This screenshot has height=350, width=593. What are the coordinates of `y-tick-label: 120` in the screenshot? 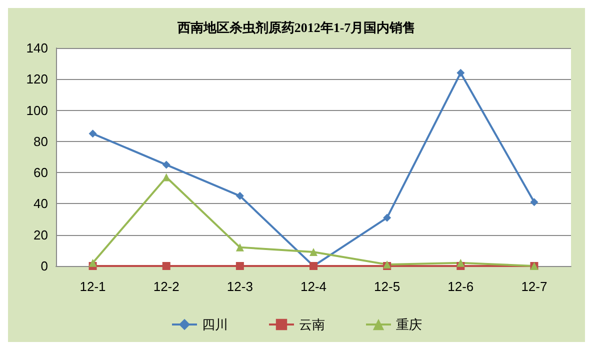 It's located at (37, 79).